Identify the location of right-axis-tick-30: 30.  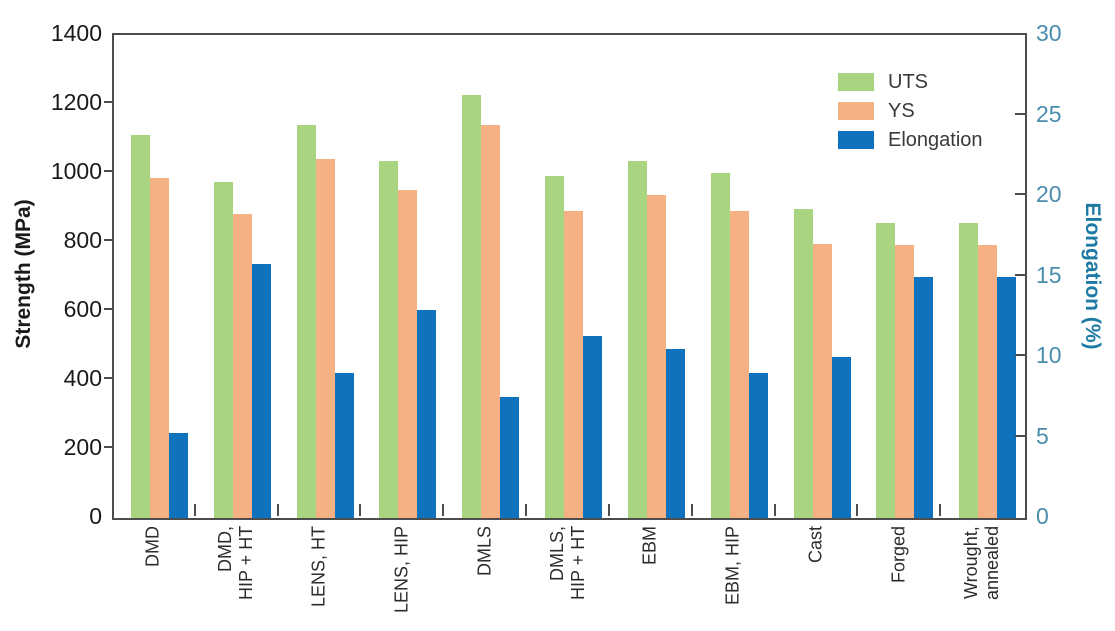
(1049, 33).